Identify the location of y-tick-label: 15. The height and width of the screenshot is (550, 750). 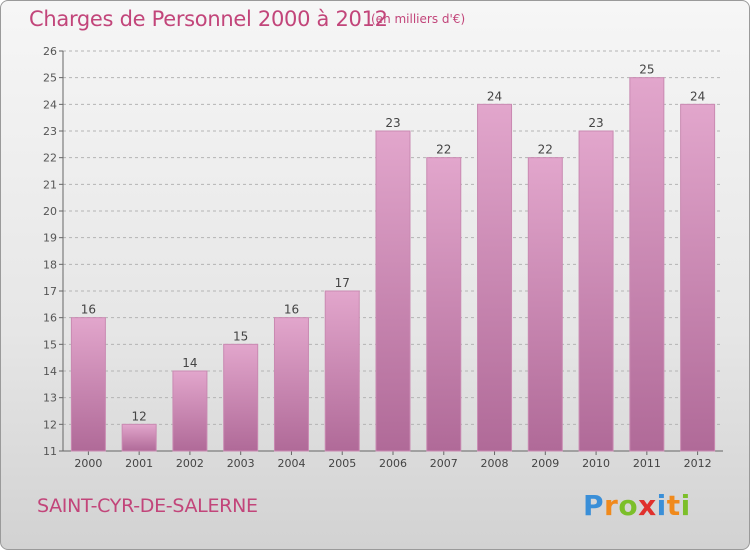
(50, 344).